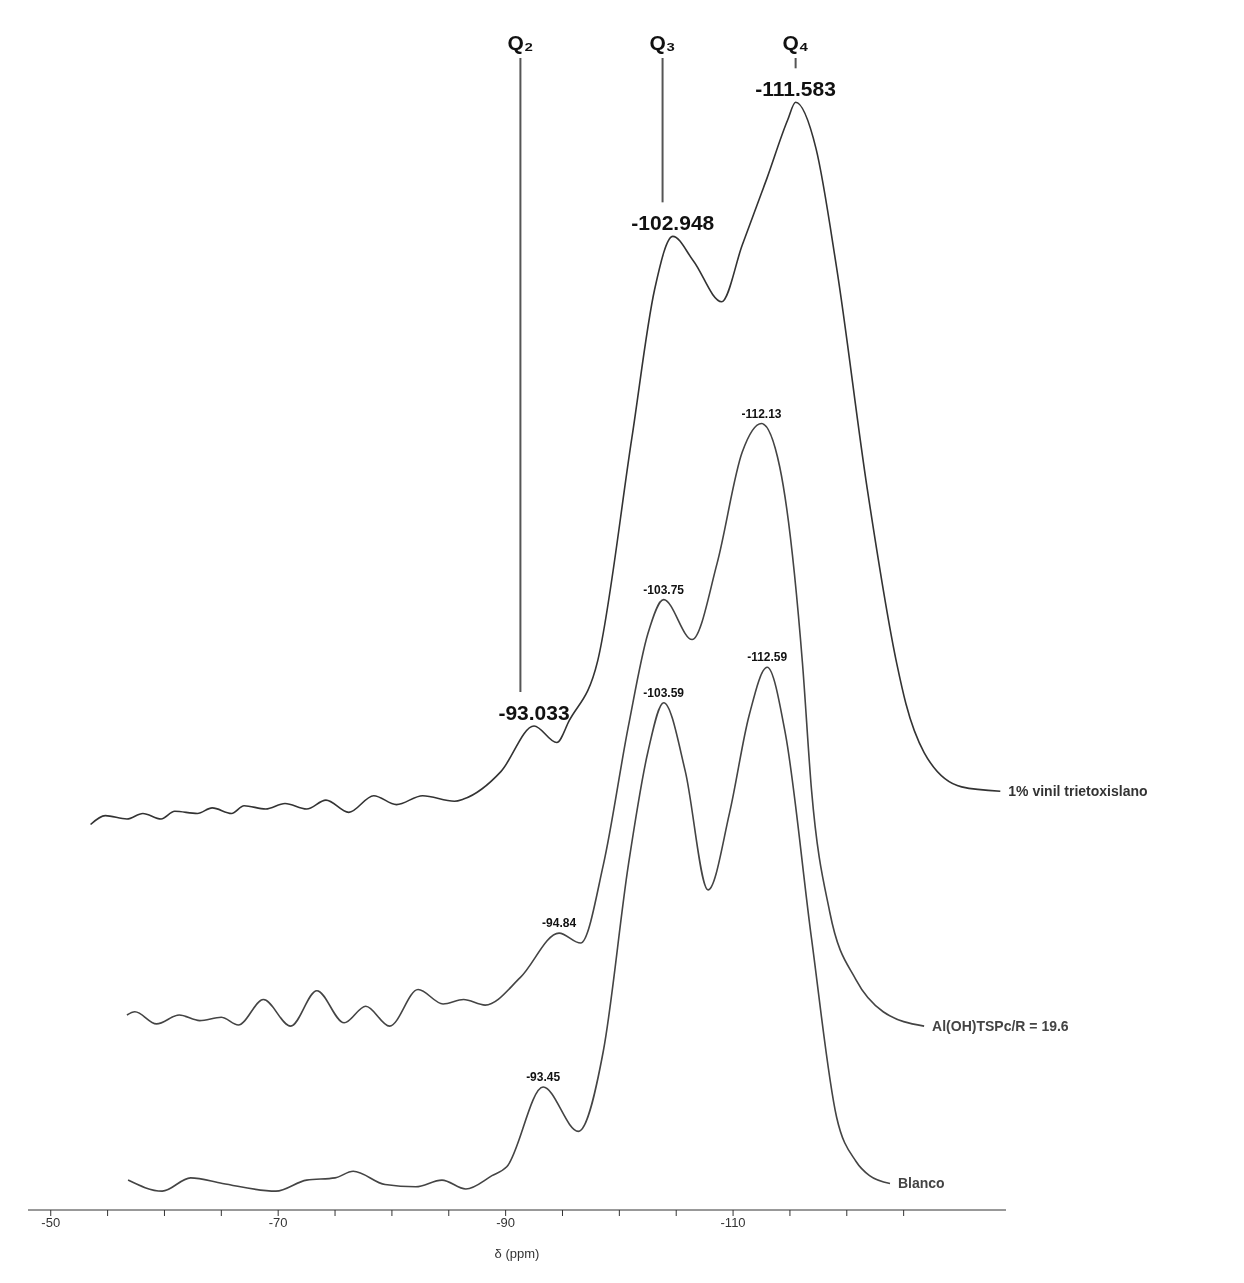 The height and width of the screenshot is (1283, 1244). Describe the element at coordinates (733, 1223) in the screenshot. I see `x-tick-label: -110` at that location.